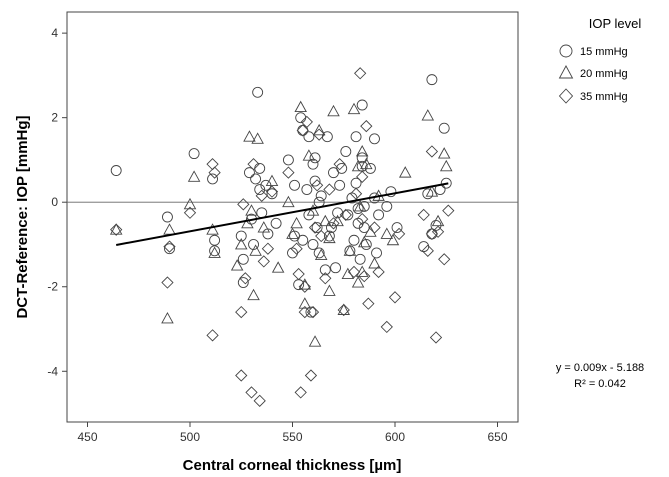  I want to click on regression-line, so click(282, 214).